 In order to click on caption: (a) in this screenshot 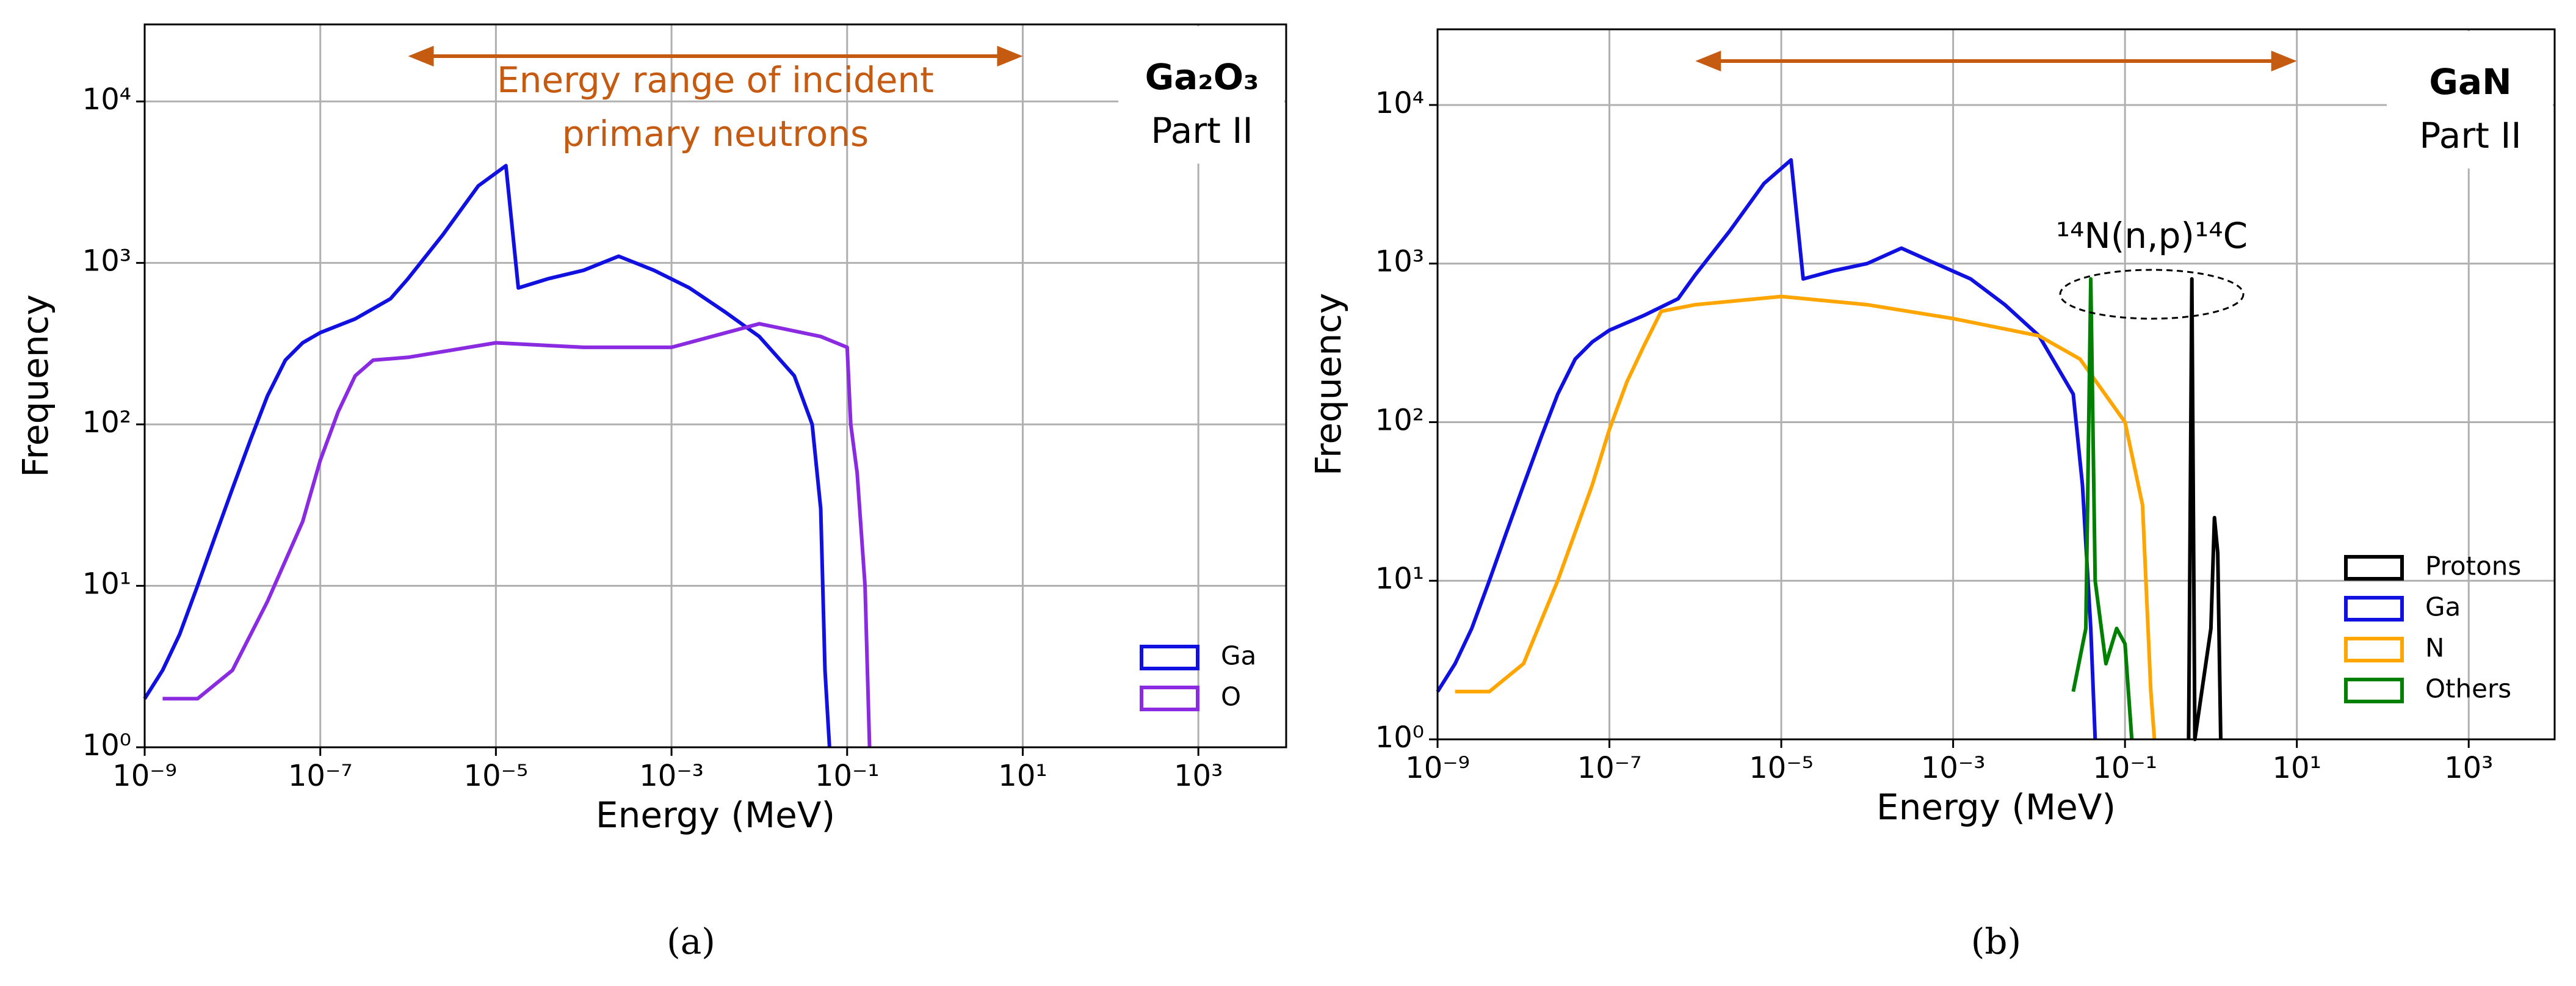, I will do `click(691, 941)`.